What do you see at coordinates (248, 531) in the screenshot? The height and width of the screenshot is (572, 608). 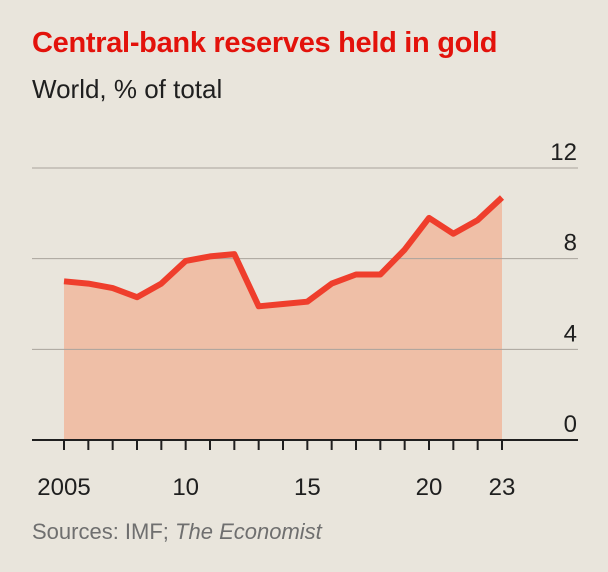 I see `source-publication: The Economist` at bounding box center [248, 531].